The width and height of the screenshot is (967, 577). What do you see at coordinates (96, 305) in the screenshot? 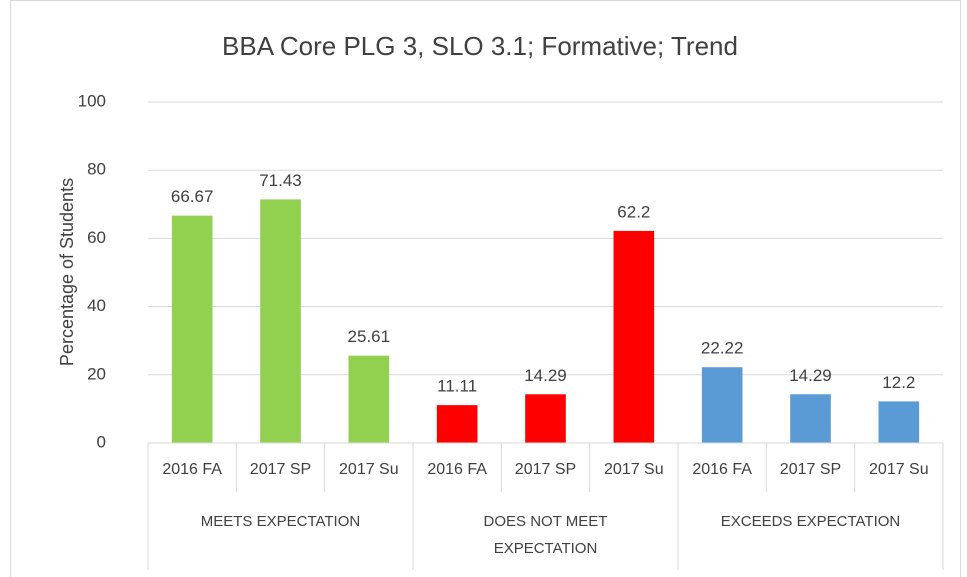
I see `y-tick-label: 40` at bounding box center [96, 305].